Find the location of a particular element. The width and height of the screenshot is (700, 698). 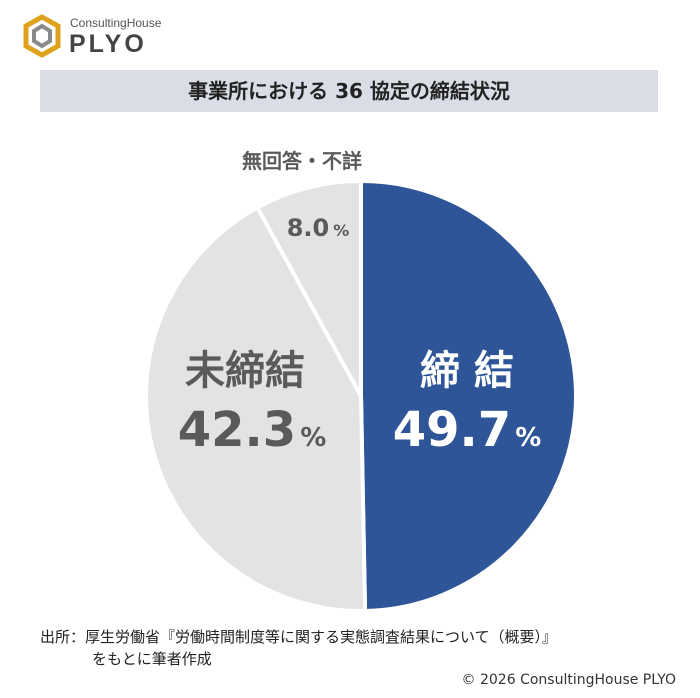

slice-value-0: 49.7% is located at coordinates (467, 430).